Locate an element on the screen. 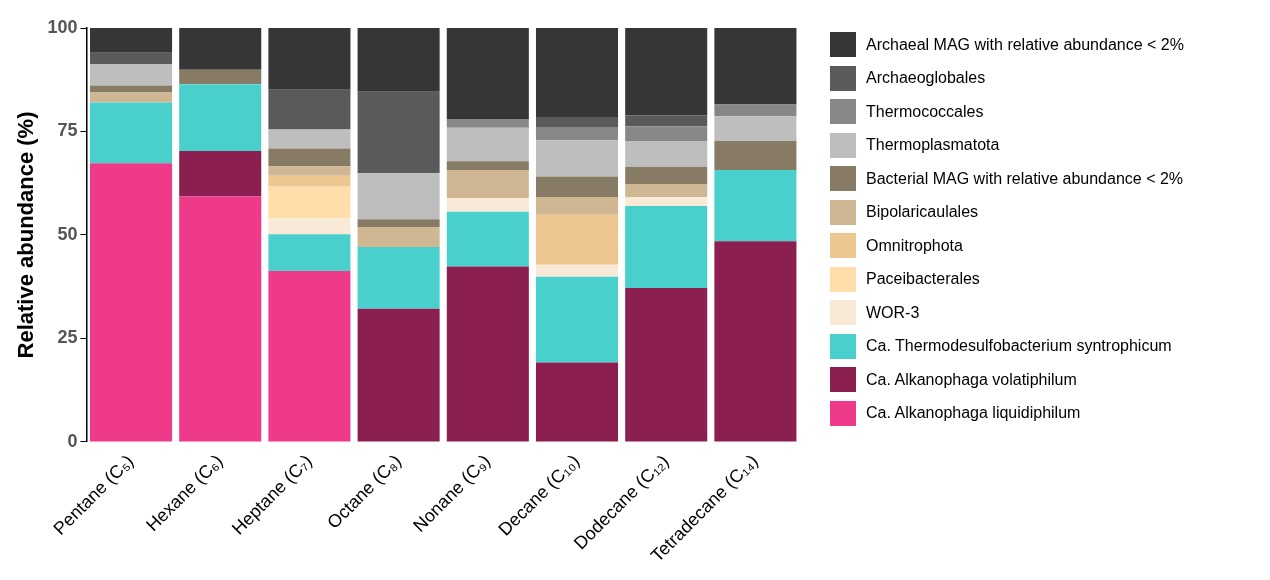  legend-label: Thermococcales is located at coordinates (925, 111).